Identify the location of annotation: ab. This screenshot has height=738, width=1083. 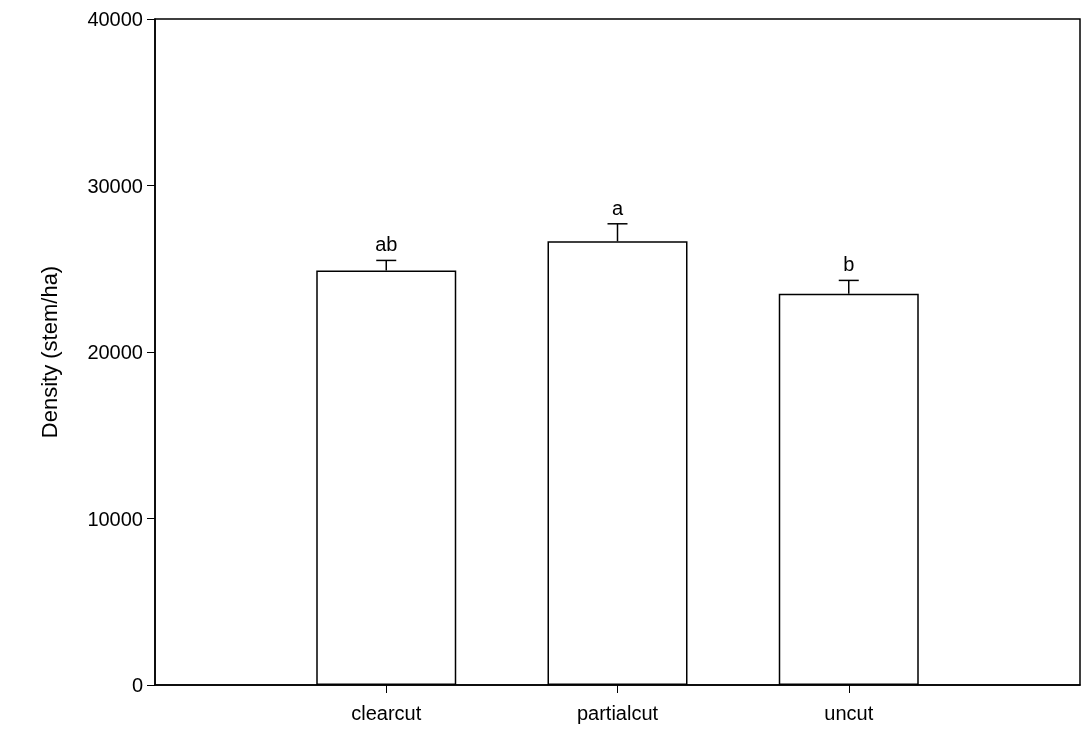
(386, 244).